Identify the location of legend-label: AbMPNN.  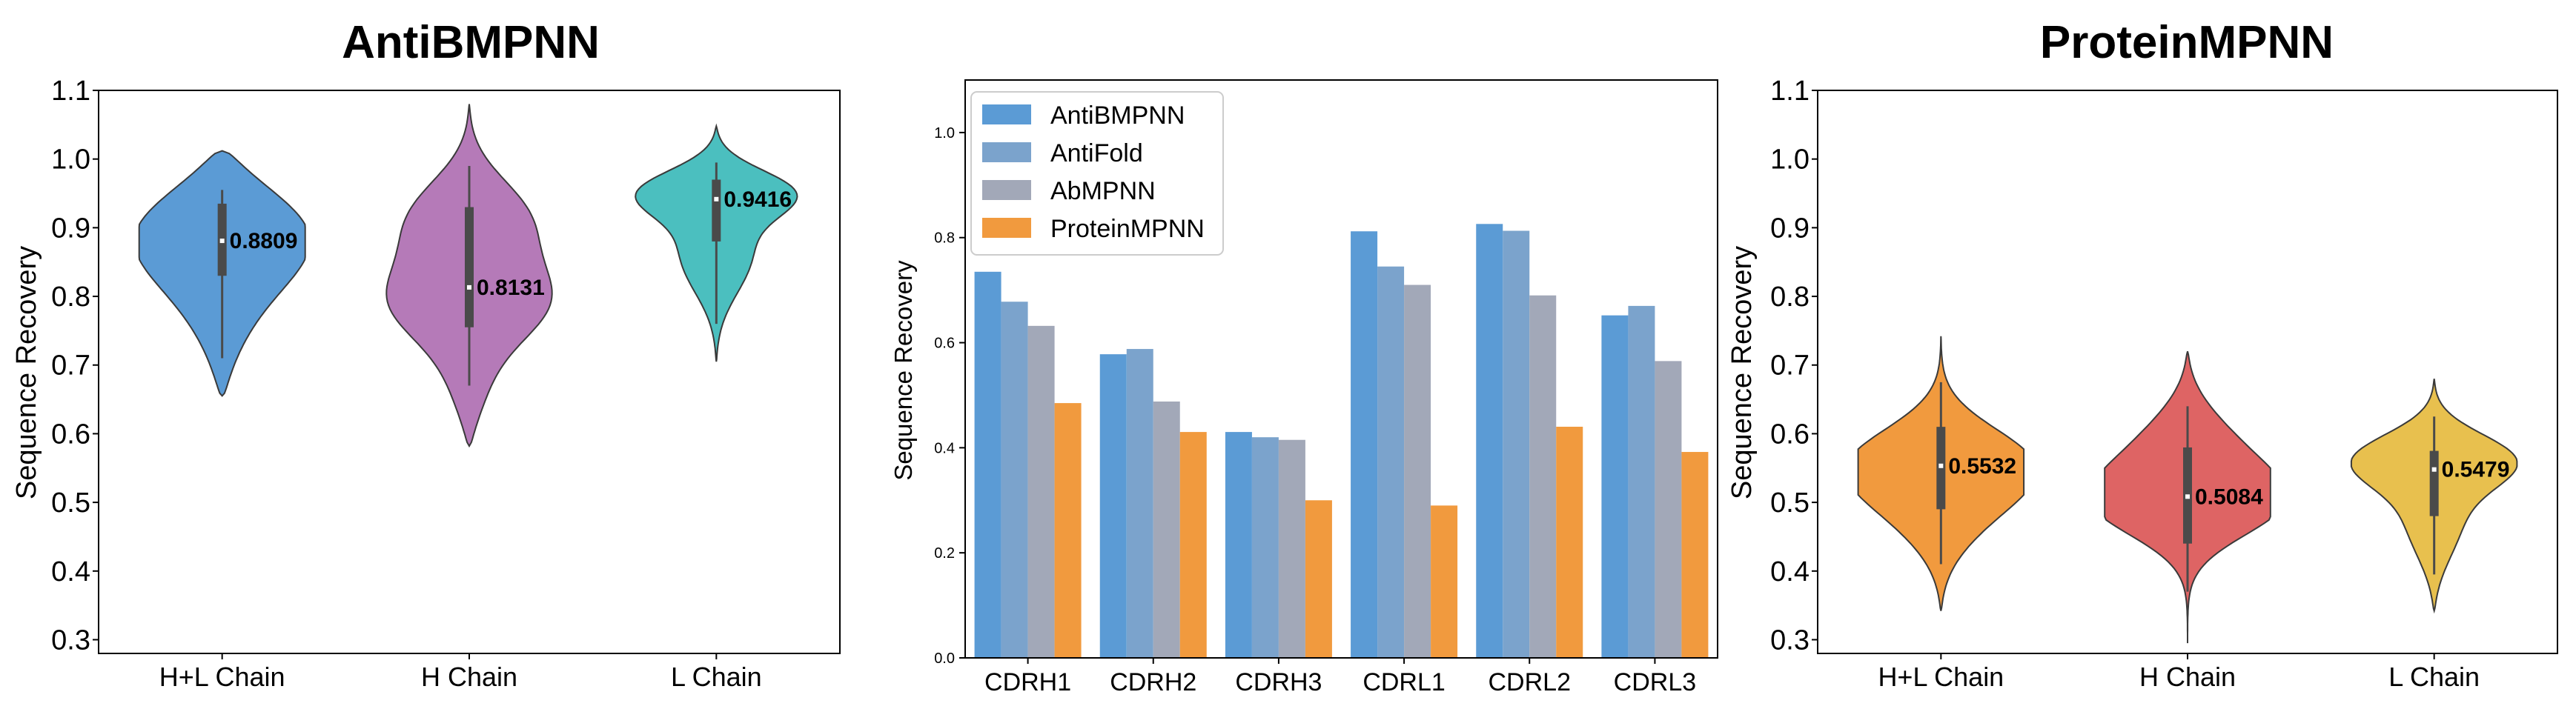
(1103, 191).